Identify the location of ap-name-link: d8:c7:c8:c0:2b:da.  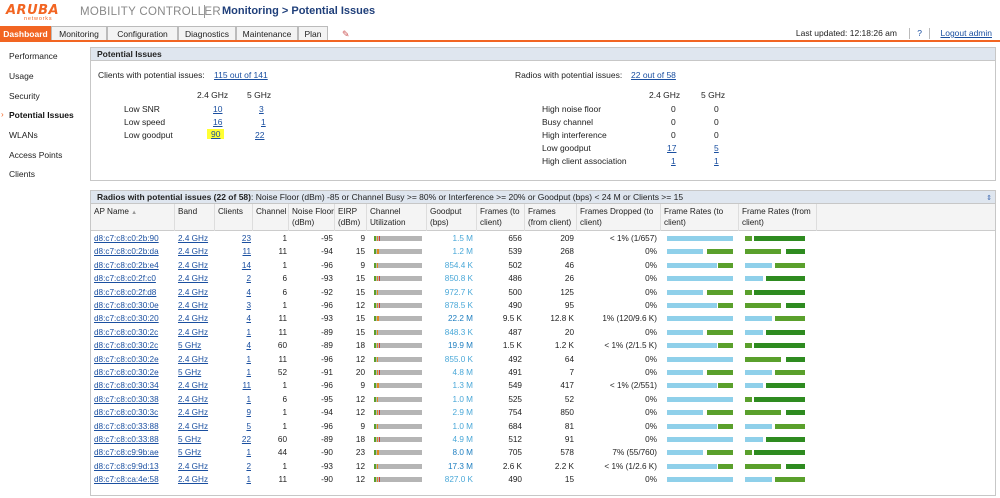
(126, 252).